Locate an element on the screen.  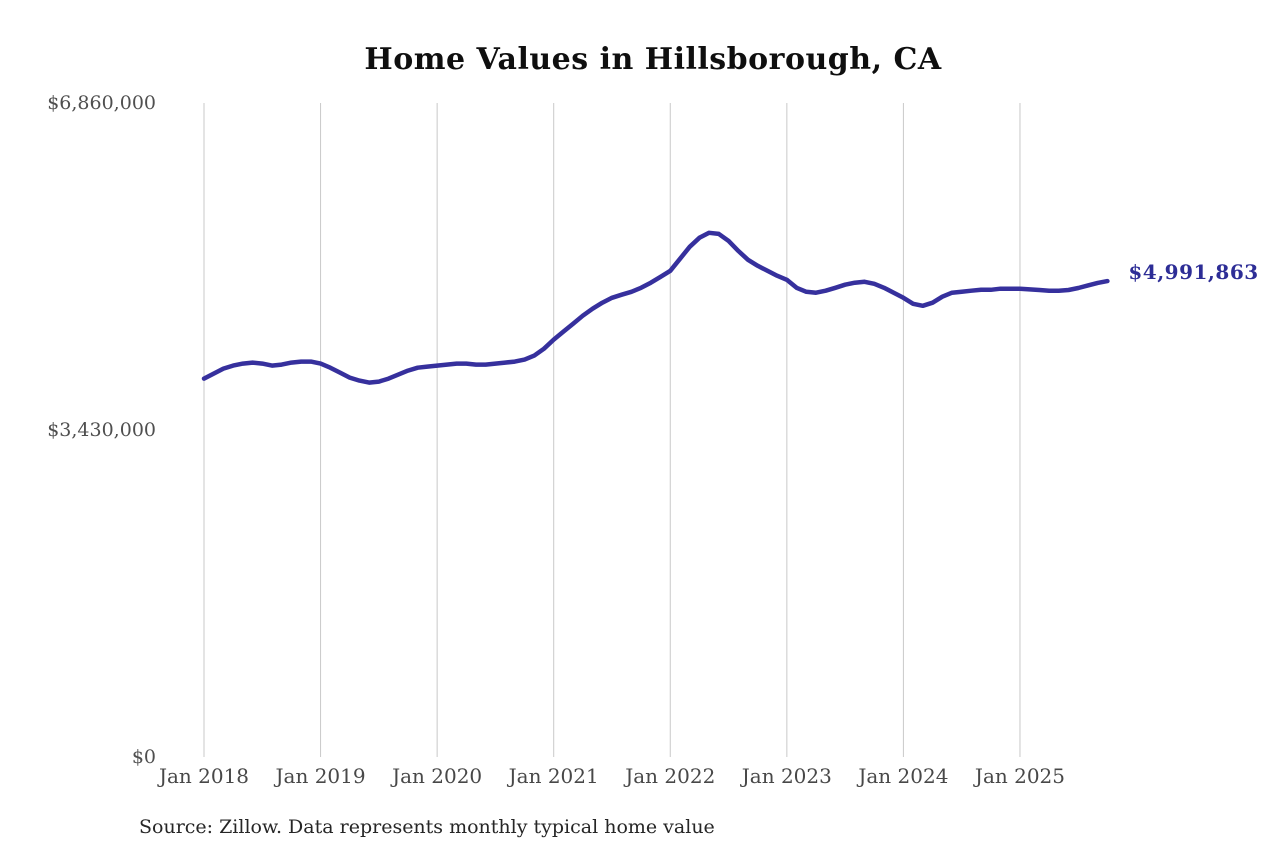
x-tick-label: Jan 2024 is located at coordinates (903, 776).